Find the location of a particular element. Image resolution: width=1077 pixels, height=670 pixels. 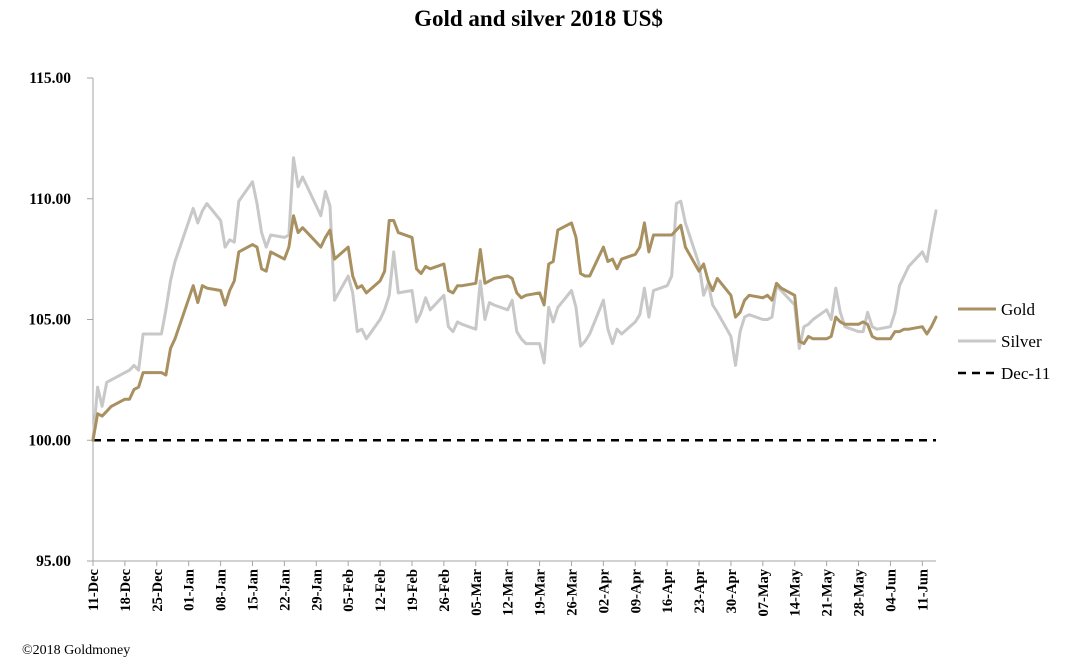

x-tick-label: 23-Apr is located at coordinates (700, 590).